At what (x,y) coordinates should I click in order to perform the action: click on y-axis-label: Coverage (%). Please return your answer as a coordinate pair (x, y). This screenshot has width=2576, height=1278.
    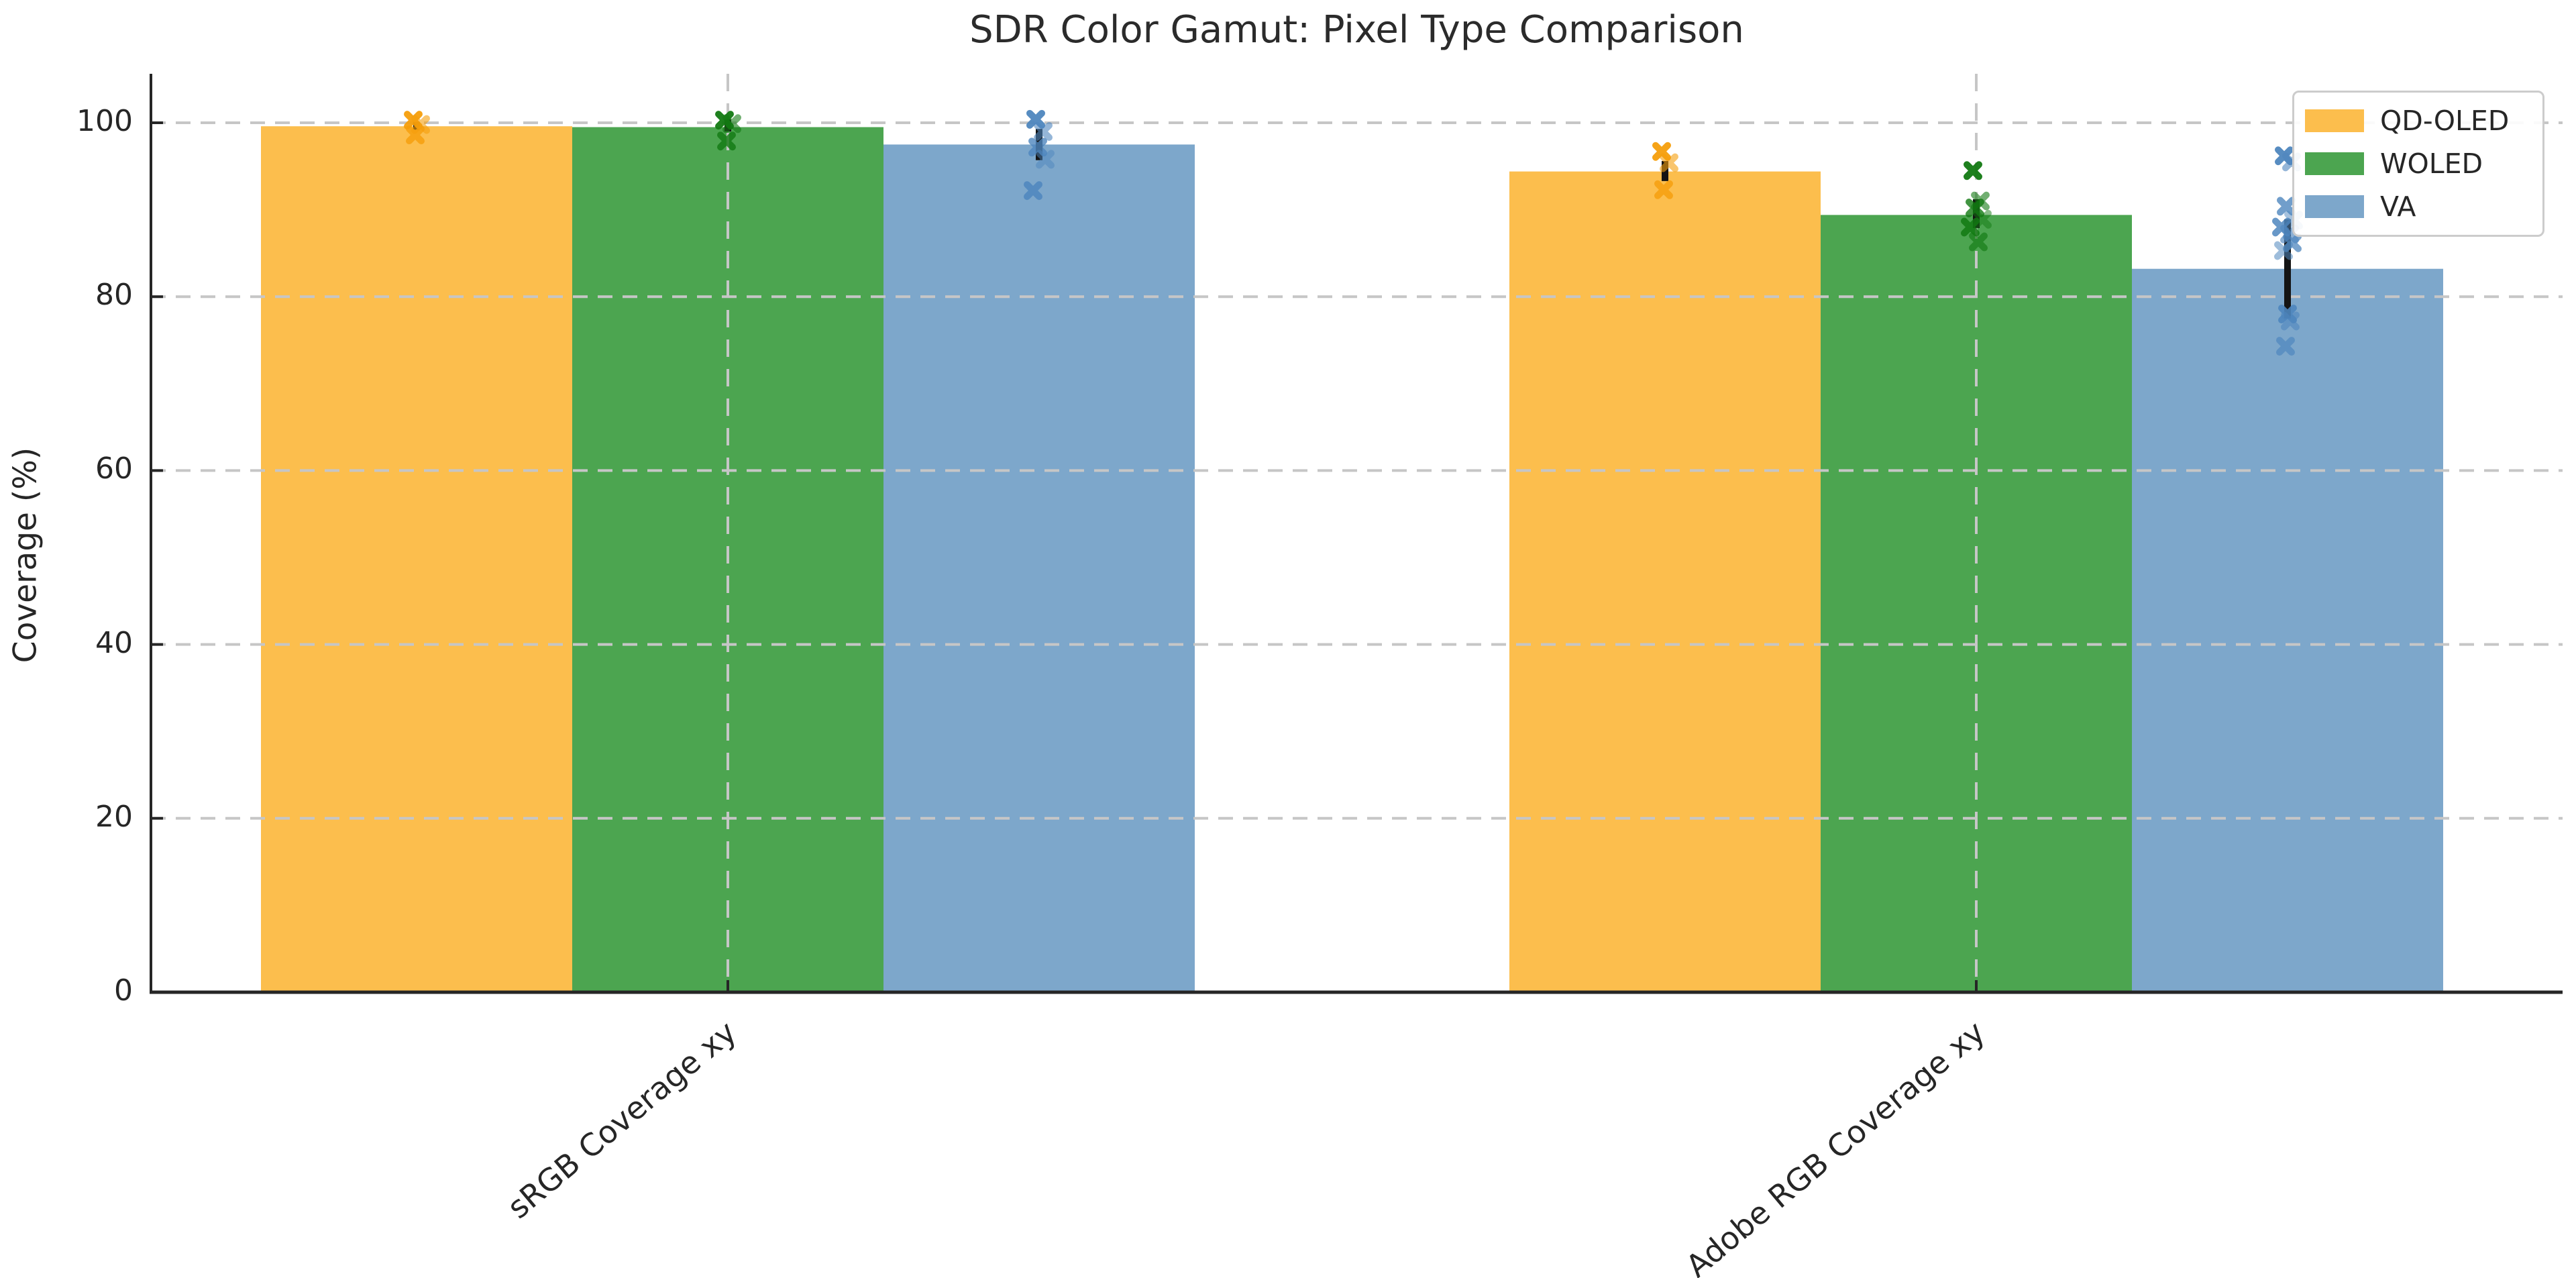
    Looking at the image, I should click on (25, 555).